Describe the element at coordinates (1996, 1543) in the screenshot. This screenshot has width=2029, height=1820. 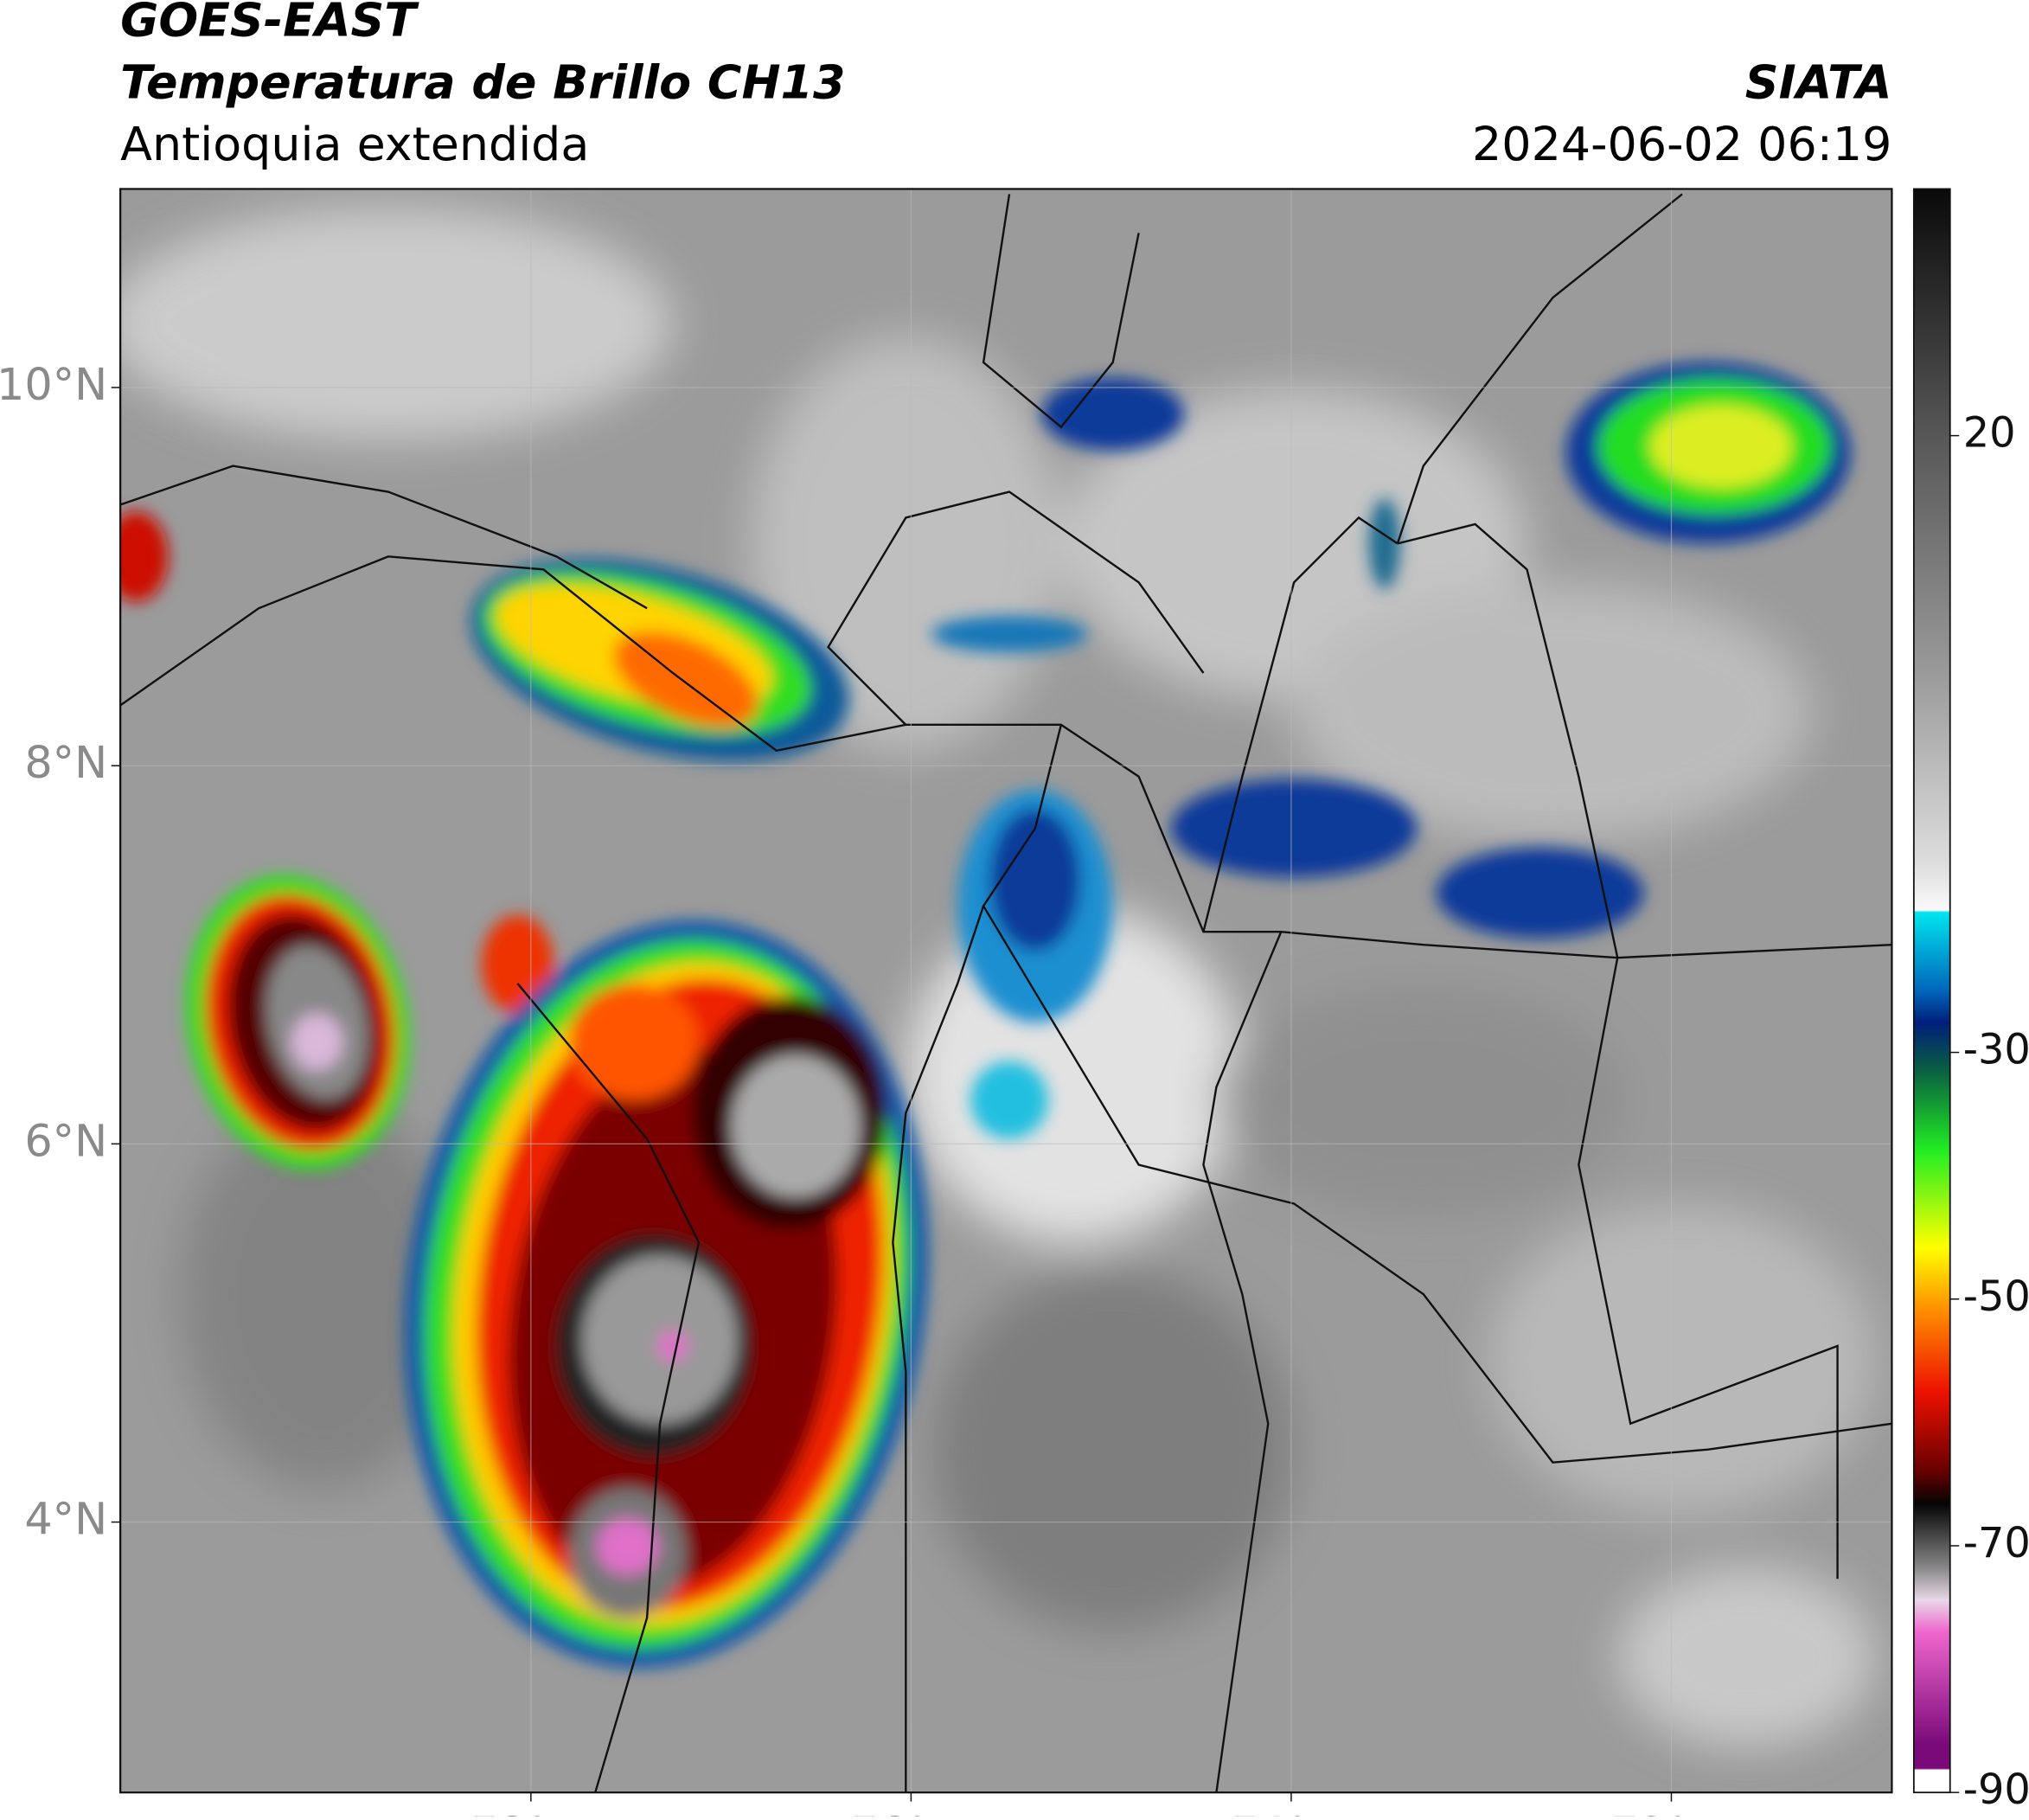
I see `colorbar-tick-label: -70` at that location.